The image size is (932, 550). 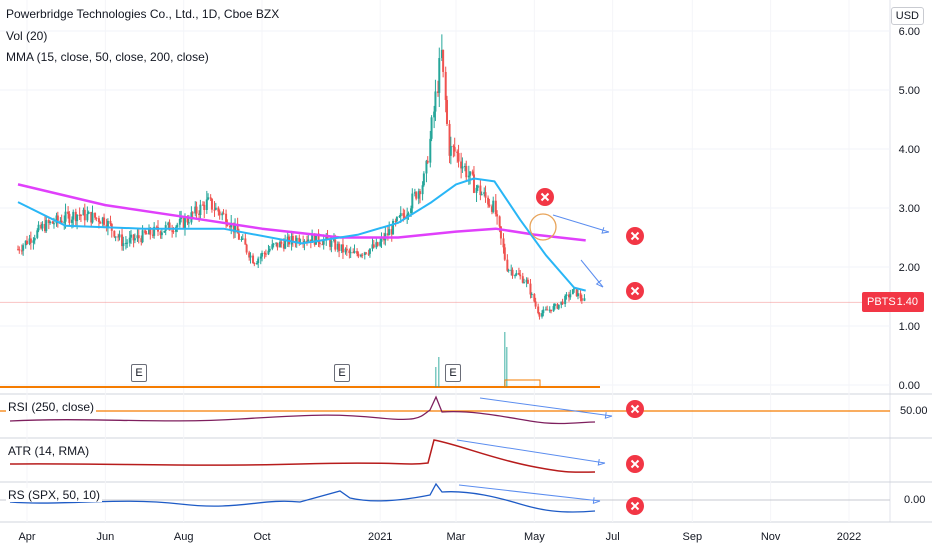 I want to click on trend-arrow, so click(x=531, y=451).